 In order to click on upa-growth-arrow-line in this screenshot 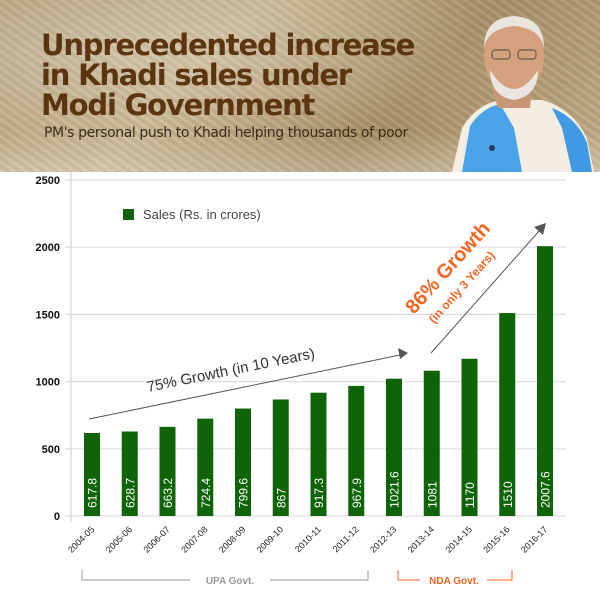, I will do `click(244, 387)`.